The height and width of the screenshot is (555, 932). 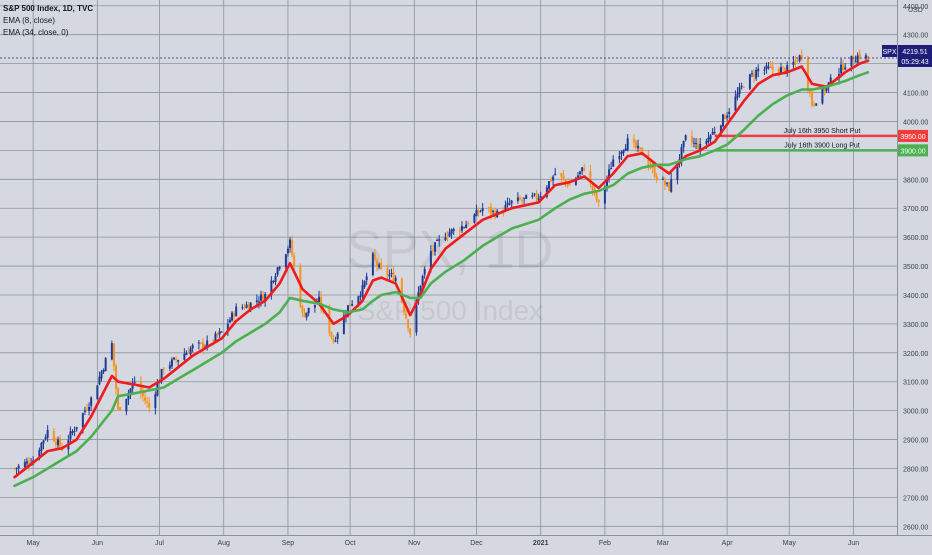 I want to click on y-tick-label: 3300.00, so click(x=915, y=325).